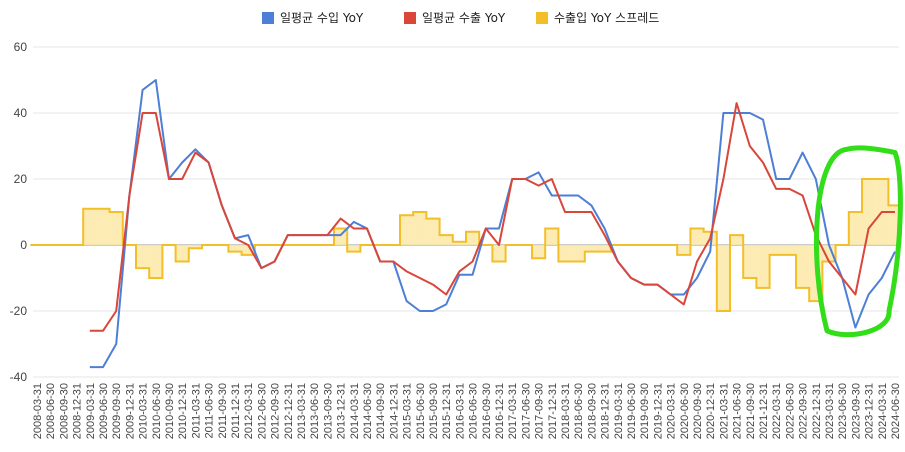  I want to click on legend-label-spread: 수출입 YoY 스프레드, so click(606, 18).